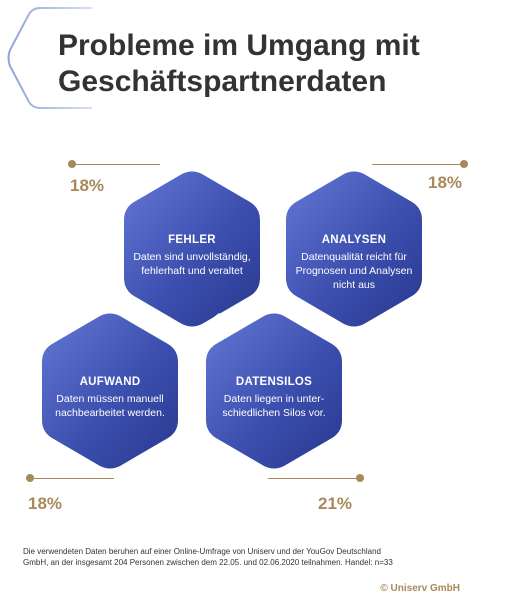 This screenshot has width=508, height=600. What do you see at coordinates (420, 164) in the screenshot?
I see `connector-line-analysen` at bounding box center [420, 164].